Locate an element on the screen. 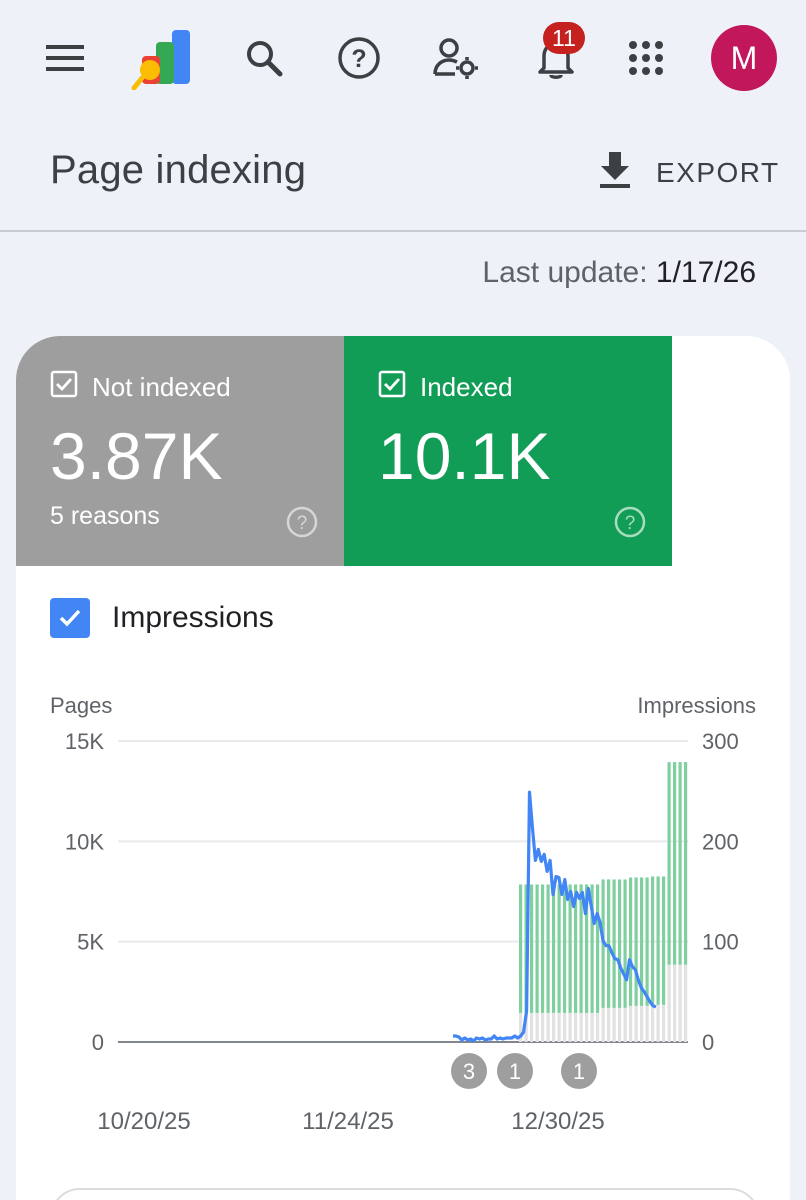 The height and width of the screenshot is (1200, 806). annotation-count: 3 is located at coordinates (469, 1071).